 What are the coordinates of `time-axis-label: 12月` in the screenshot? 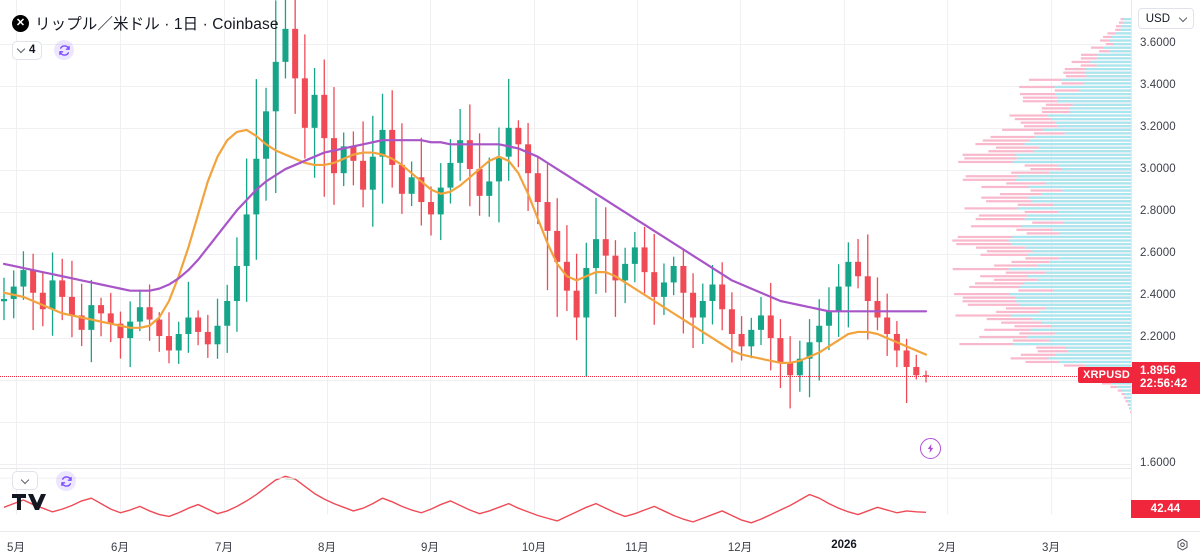 It's located at (740, 548).